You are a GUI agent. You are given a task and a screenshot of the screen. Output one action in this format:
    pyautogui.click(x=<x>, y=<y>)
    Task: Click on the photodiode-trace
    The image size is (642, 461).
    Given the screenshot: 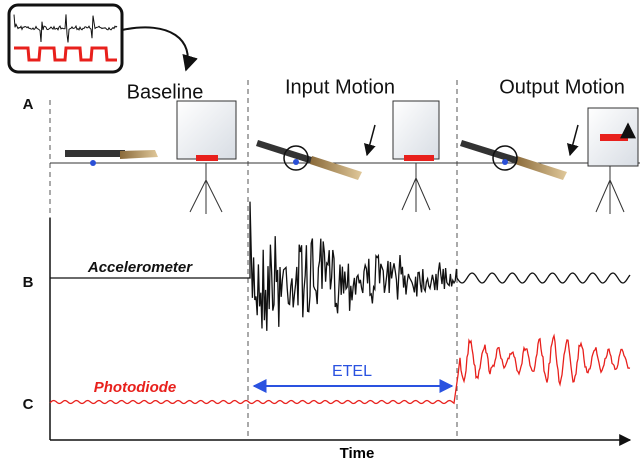 What is the action you would take?
    pyautogui.click(x=340, y=369)
    